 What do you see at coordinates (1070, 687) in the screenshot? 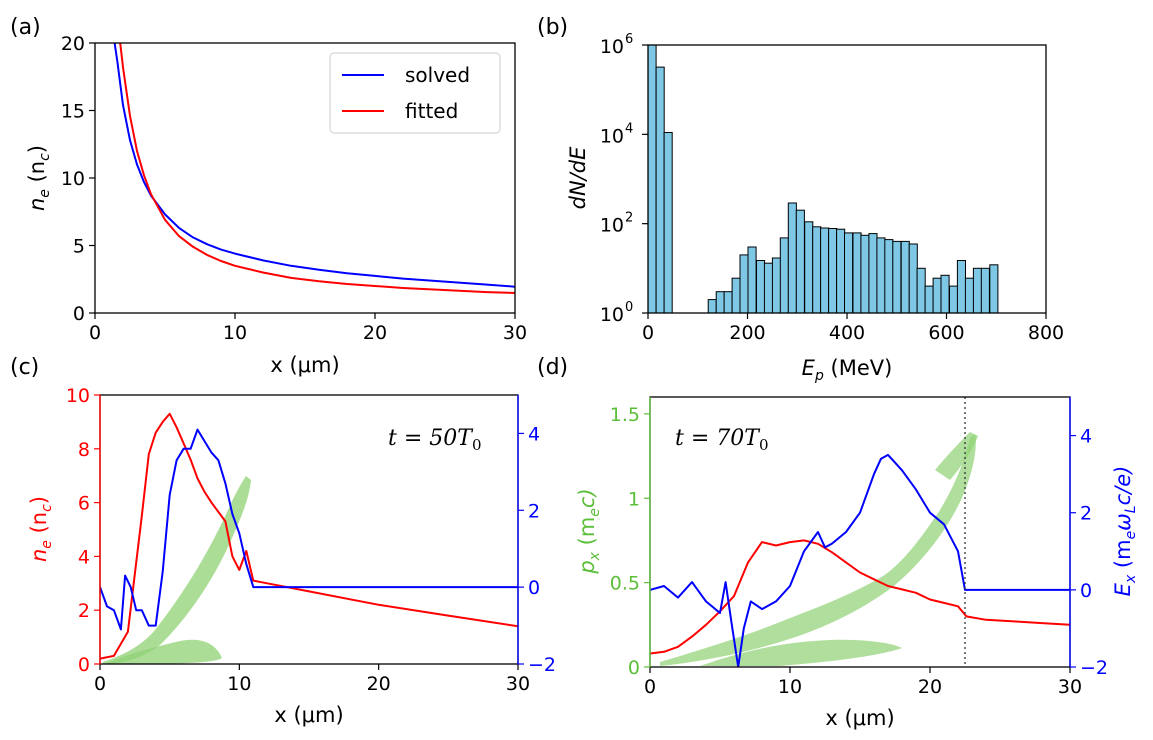
I see `d-xtick-30: 30` at bounding box center [1070, 687].